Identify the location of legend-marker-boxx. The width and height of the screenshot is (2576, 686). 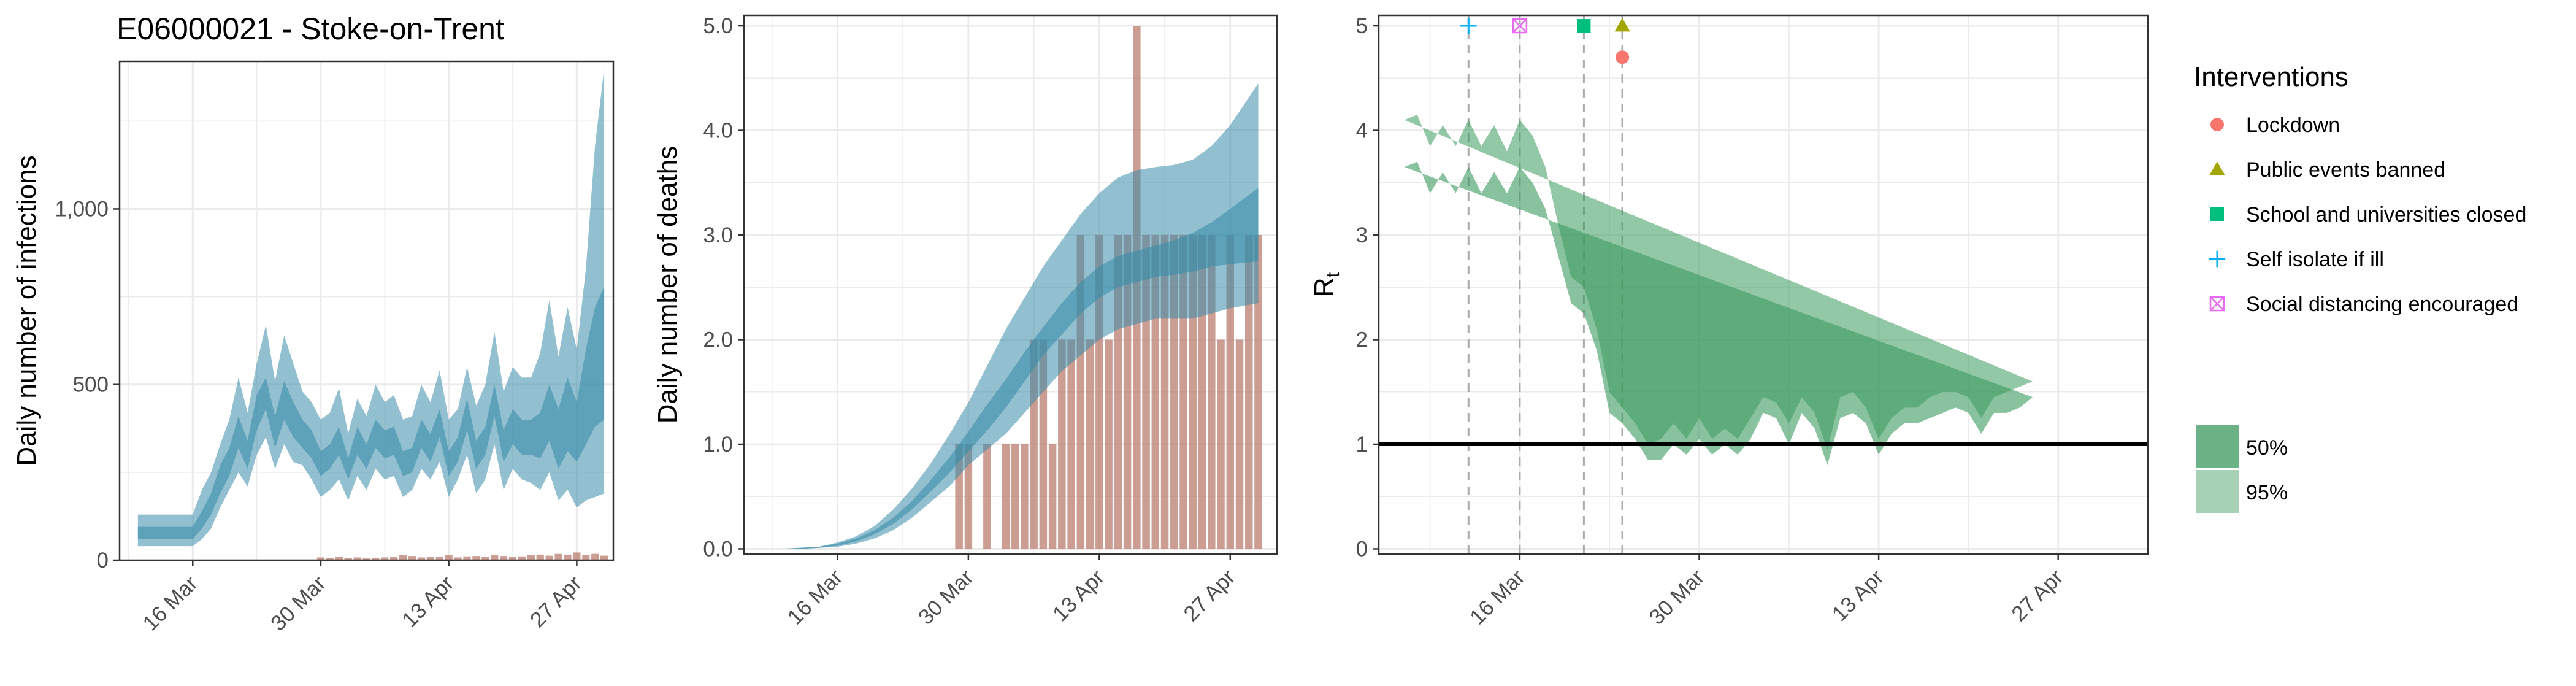
(2217, 304).